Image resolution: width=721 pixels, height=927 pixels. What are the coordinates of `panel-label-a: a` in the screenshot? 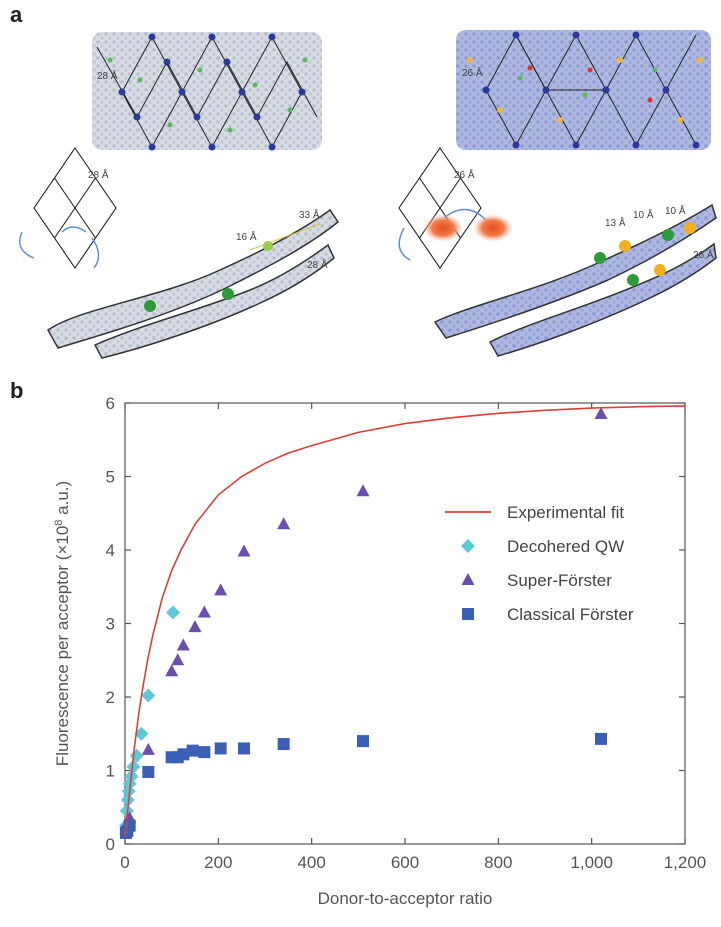 It's located at (16, 14).